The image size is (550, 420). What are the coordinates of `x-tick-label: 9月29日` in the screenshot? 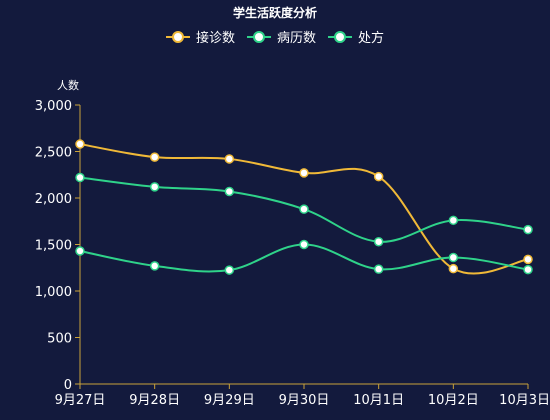 It's located at (229, 400).